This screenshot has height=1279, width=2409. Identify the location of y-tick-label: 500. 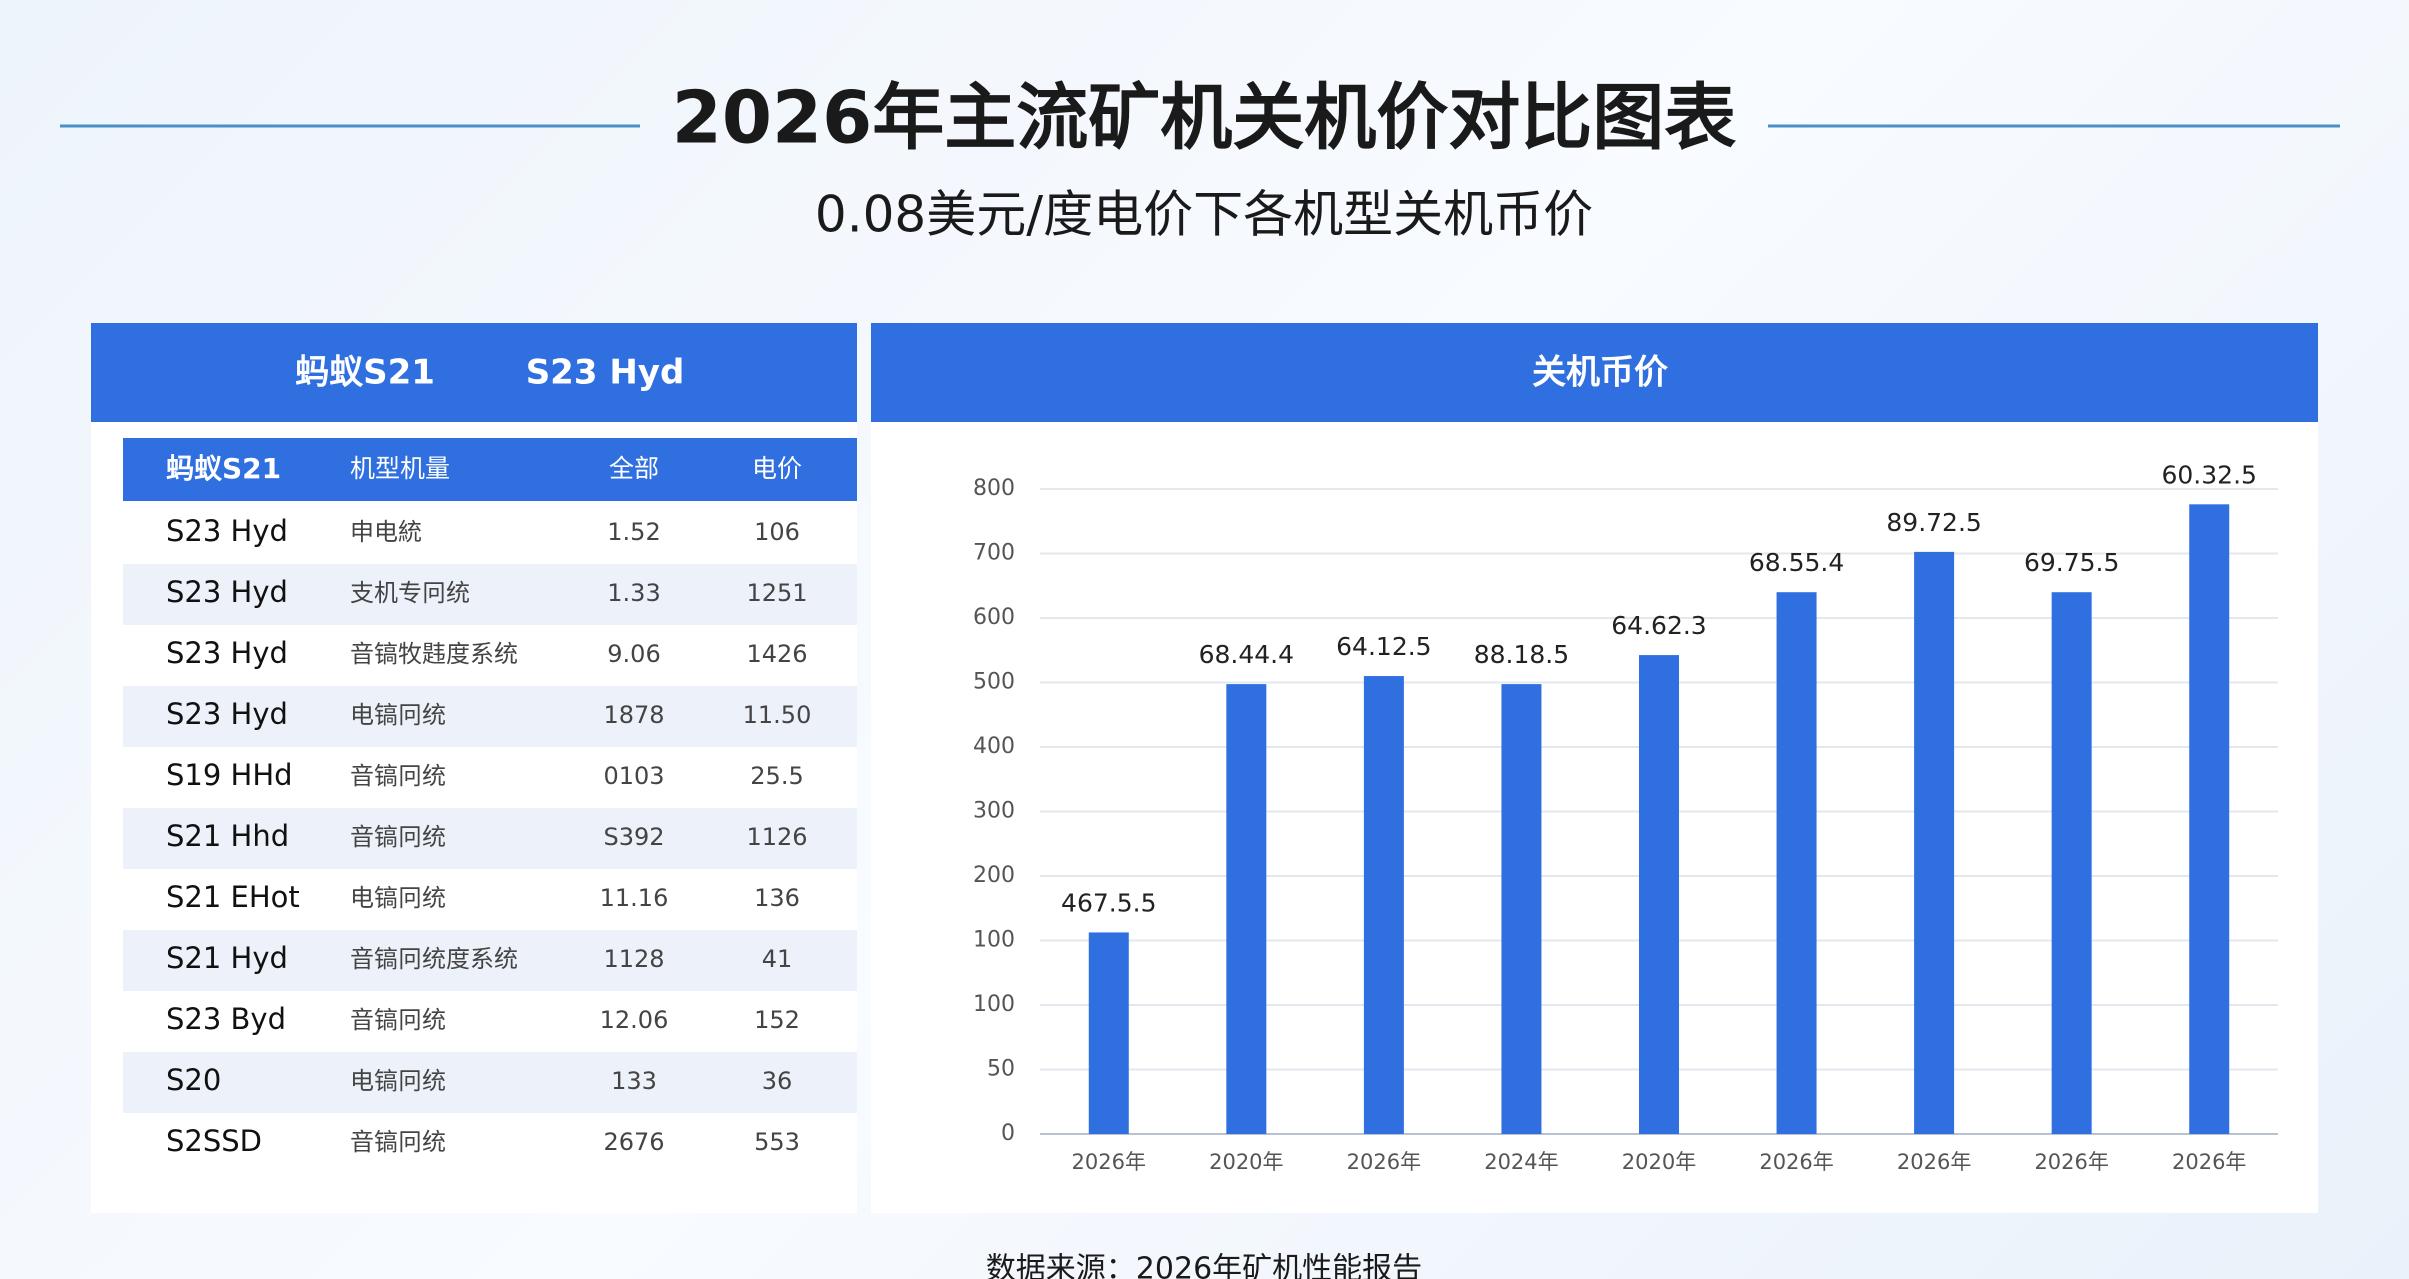
(994, 682).